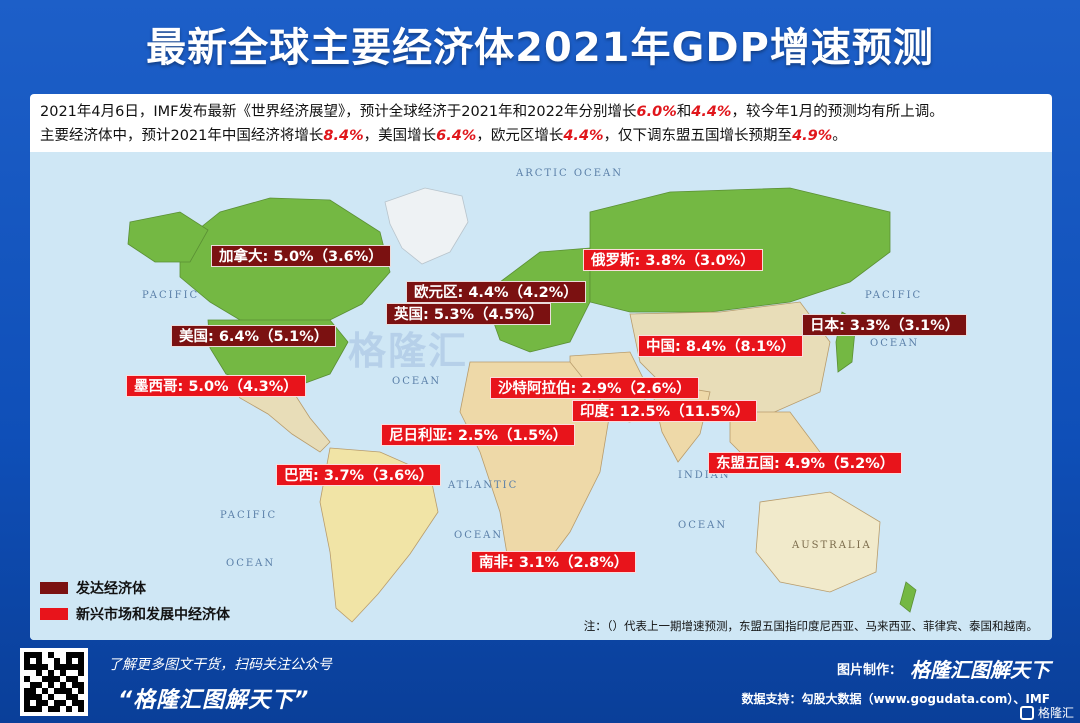  What do you see at coordinates (810, 626) in the screenshot?
I see `footnote: 注：（）代表上一期增速预测，东盟五国指印度尼西亚、马来西亚、菲律宾、泰国和越南。` at bounding box center [810, 626].